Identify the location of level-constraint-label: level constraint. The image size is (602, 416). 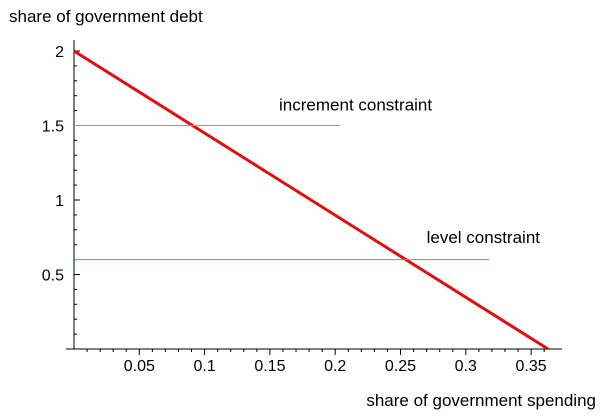
(484, 237).